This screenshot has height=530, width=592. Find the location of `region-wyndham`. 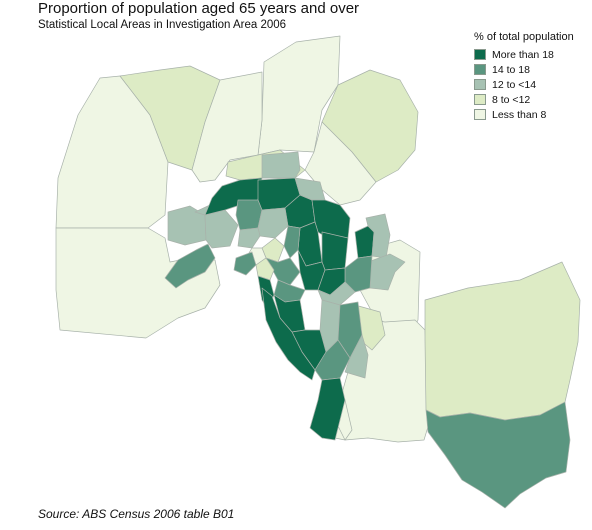

region-wyndham is located at coordinates (190, 266).